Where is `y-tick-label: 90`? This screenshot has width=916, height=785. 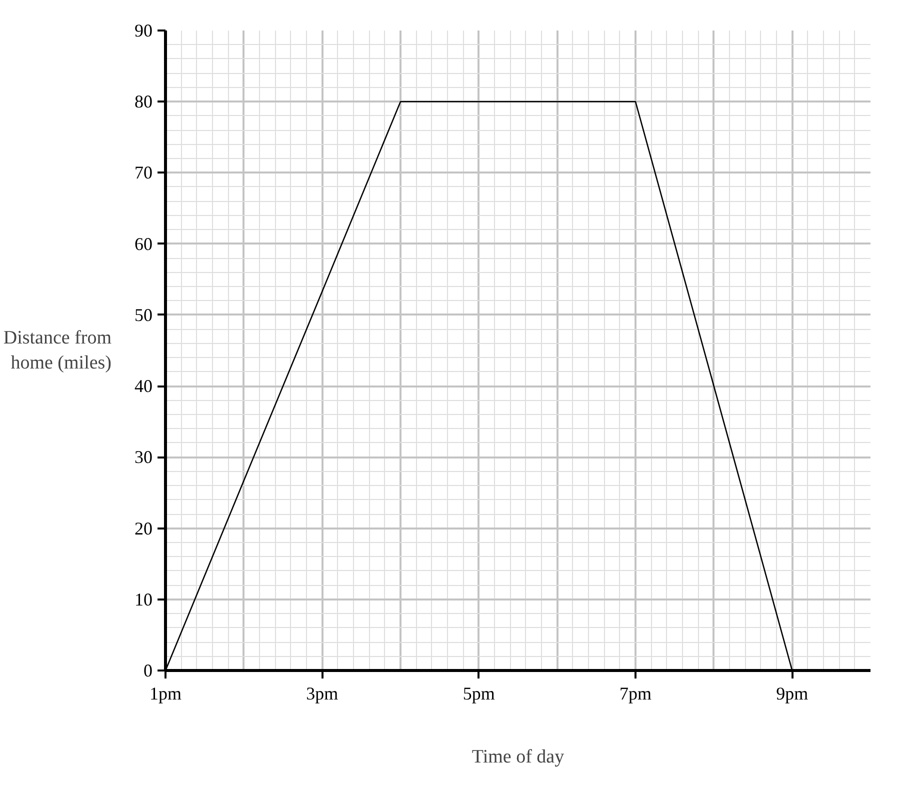
y-tick-label: 90 is located at coordinates (143, 30).